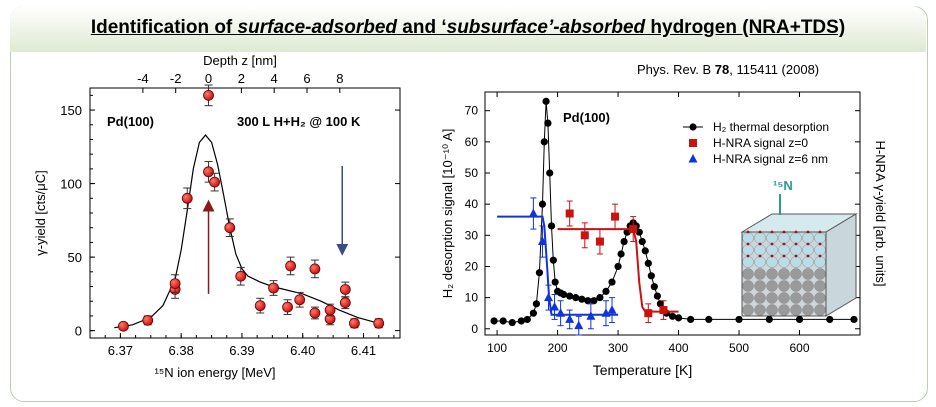 This screenshot has height=407, width=936. Describe the element at coordinates (558, 348) in the screenshot. I see `x-tick-label: 200` at that location.